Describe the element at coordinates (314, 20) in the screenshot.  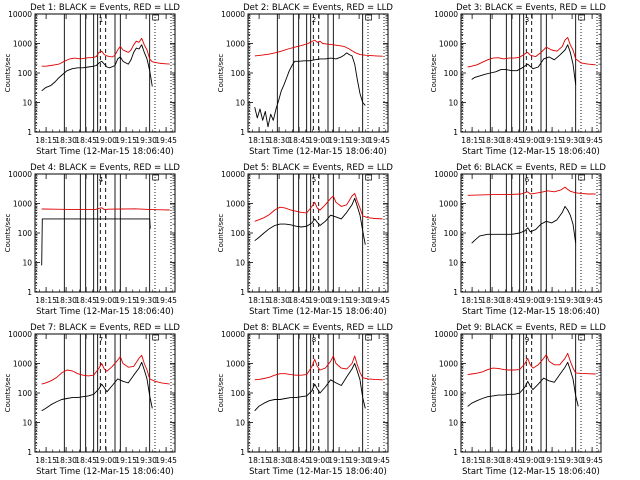
I see `detector-marker: 2` at that location.